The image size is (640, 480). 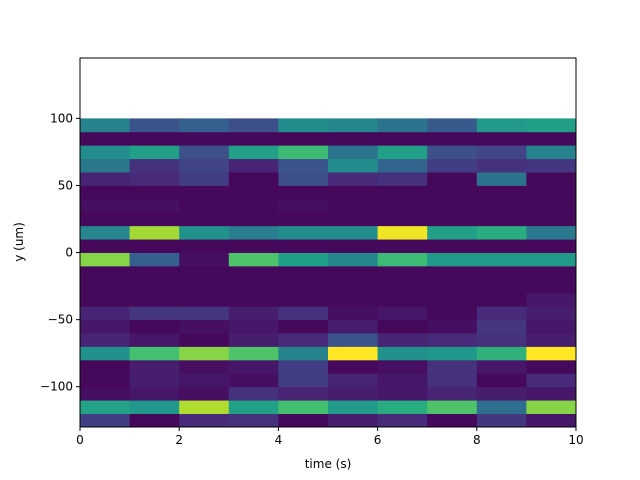 What do you see at coordinates (575, 440) in the screenshot?
I see `x-tick-label: 10` at bounding box center [575, 440].